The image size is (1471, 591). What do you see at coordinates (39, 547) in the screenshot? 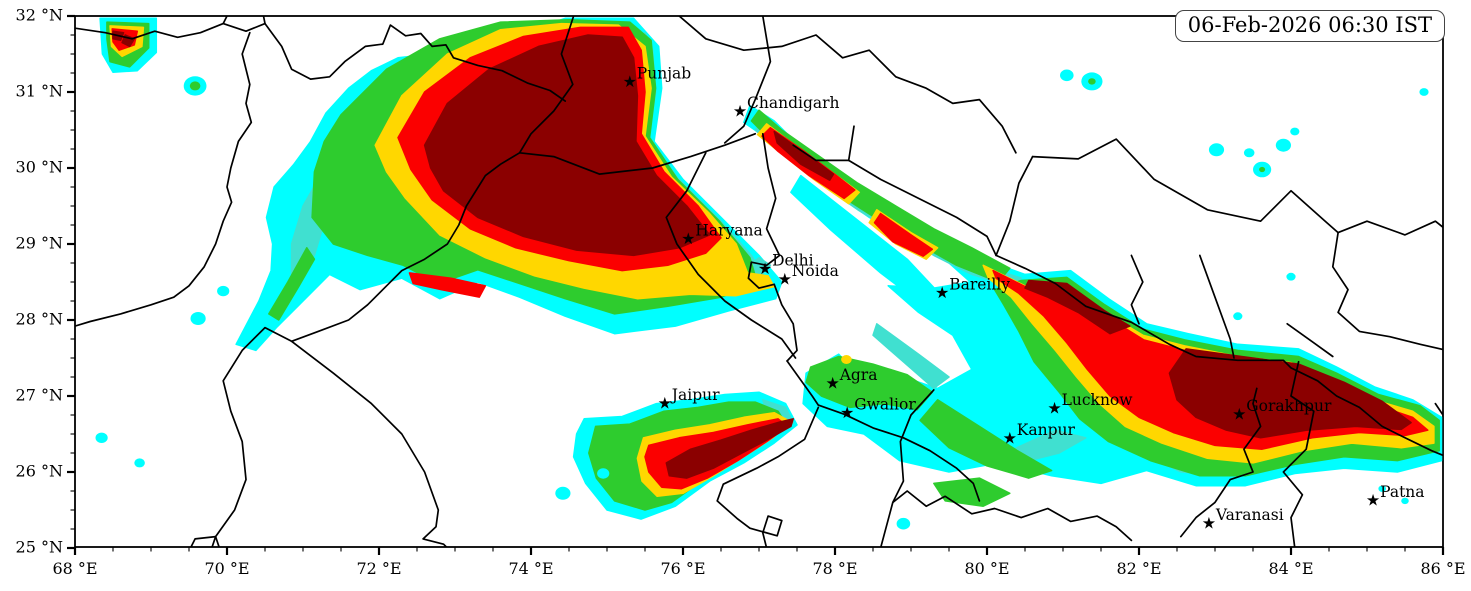
I see `y-tick-label: 25 °N` at bounding box center [39, 547].